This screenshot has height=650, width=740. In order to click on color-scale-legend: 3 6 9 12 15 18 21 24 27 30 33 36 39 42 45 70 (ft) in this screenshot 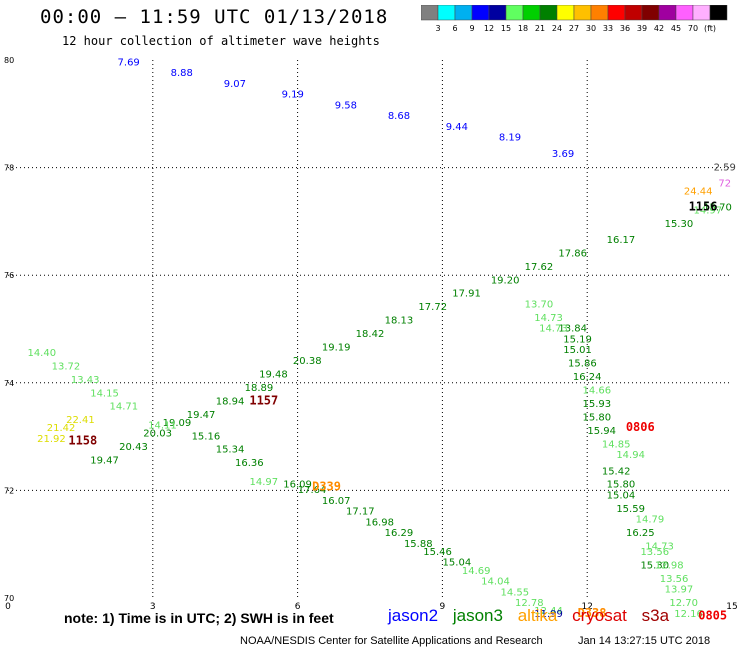, I will do `click(574, 19)`.